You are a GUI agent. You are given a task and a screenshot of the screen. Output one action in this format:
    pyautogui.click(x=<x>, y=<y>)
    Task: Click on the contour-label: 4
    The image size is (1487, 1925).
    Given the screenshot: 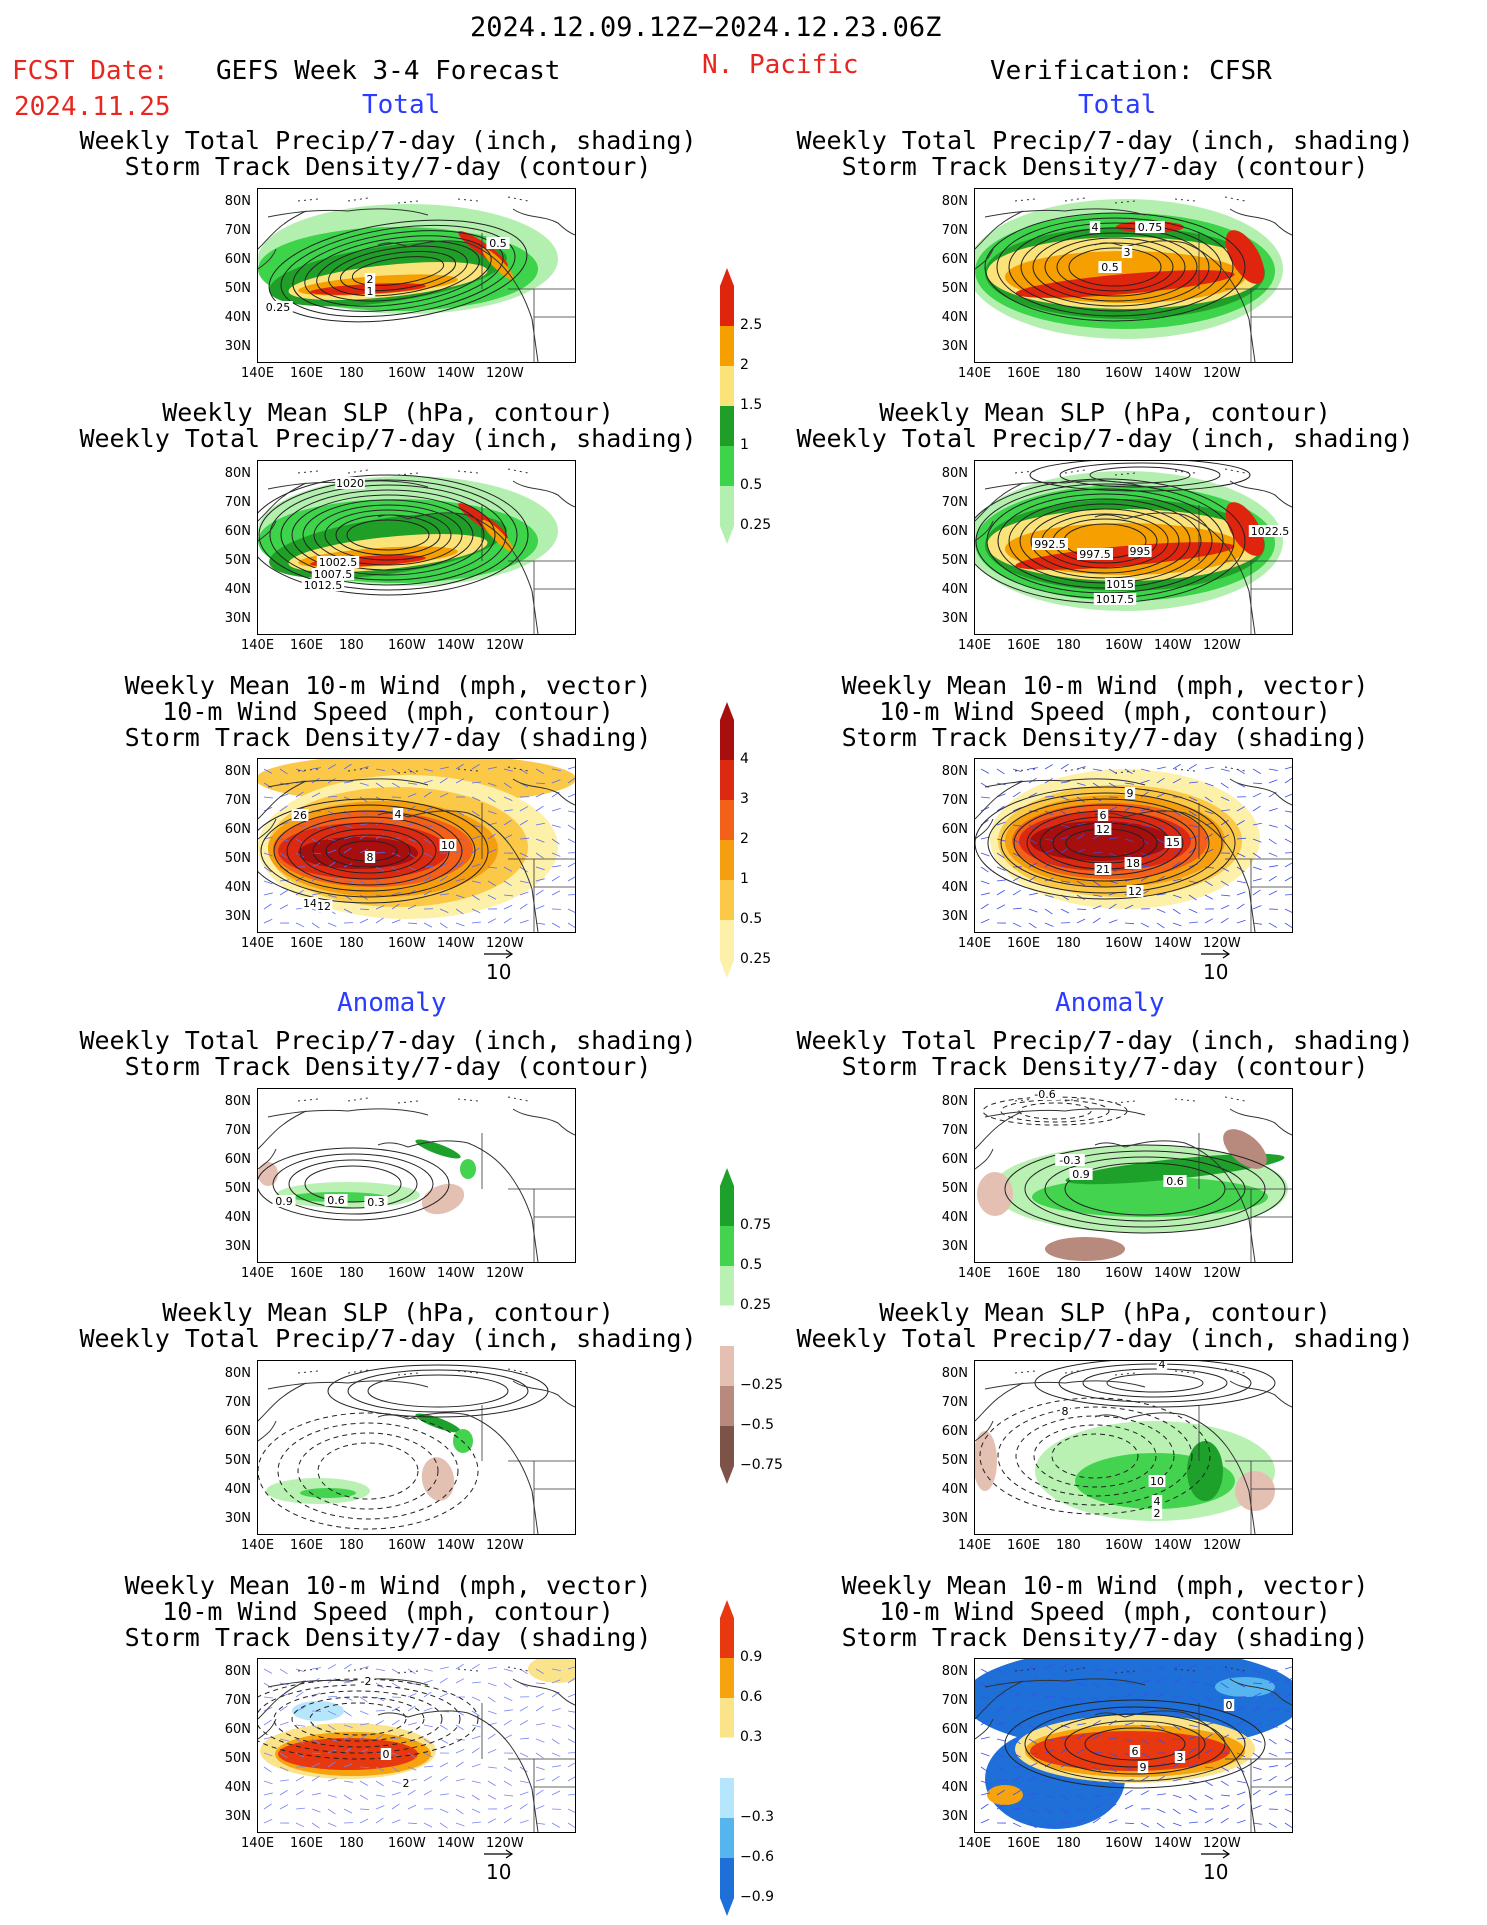 What is the action you would take?
    pyautogui.click(x=1162, y=1366)
    